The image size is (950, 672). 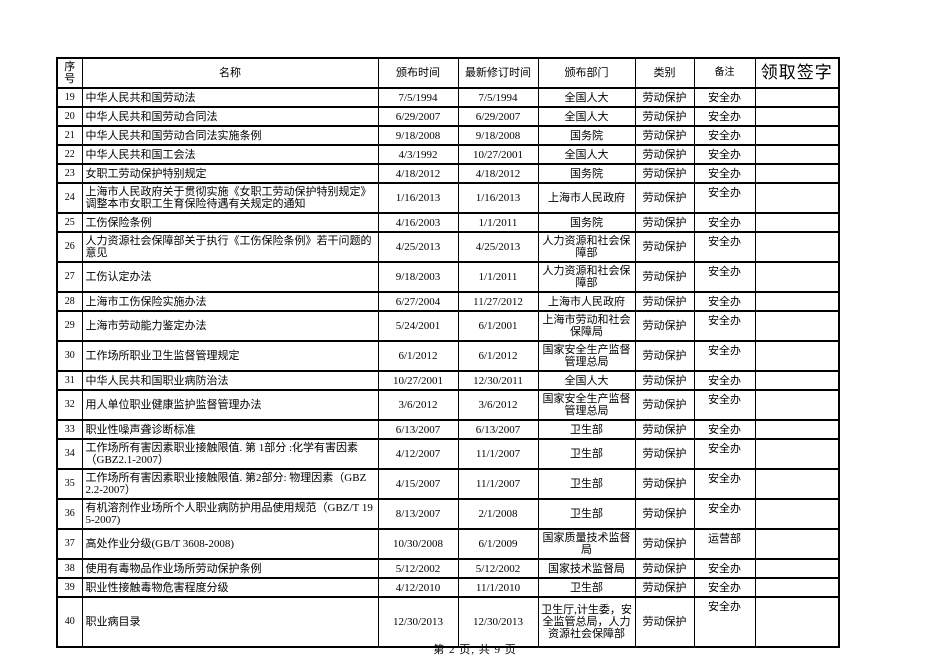 I want to click on cell-revised: 4/25/2013, so click(x=498, y=247).